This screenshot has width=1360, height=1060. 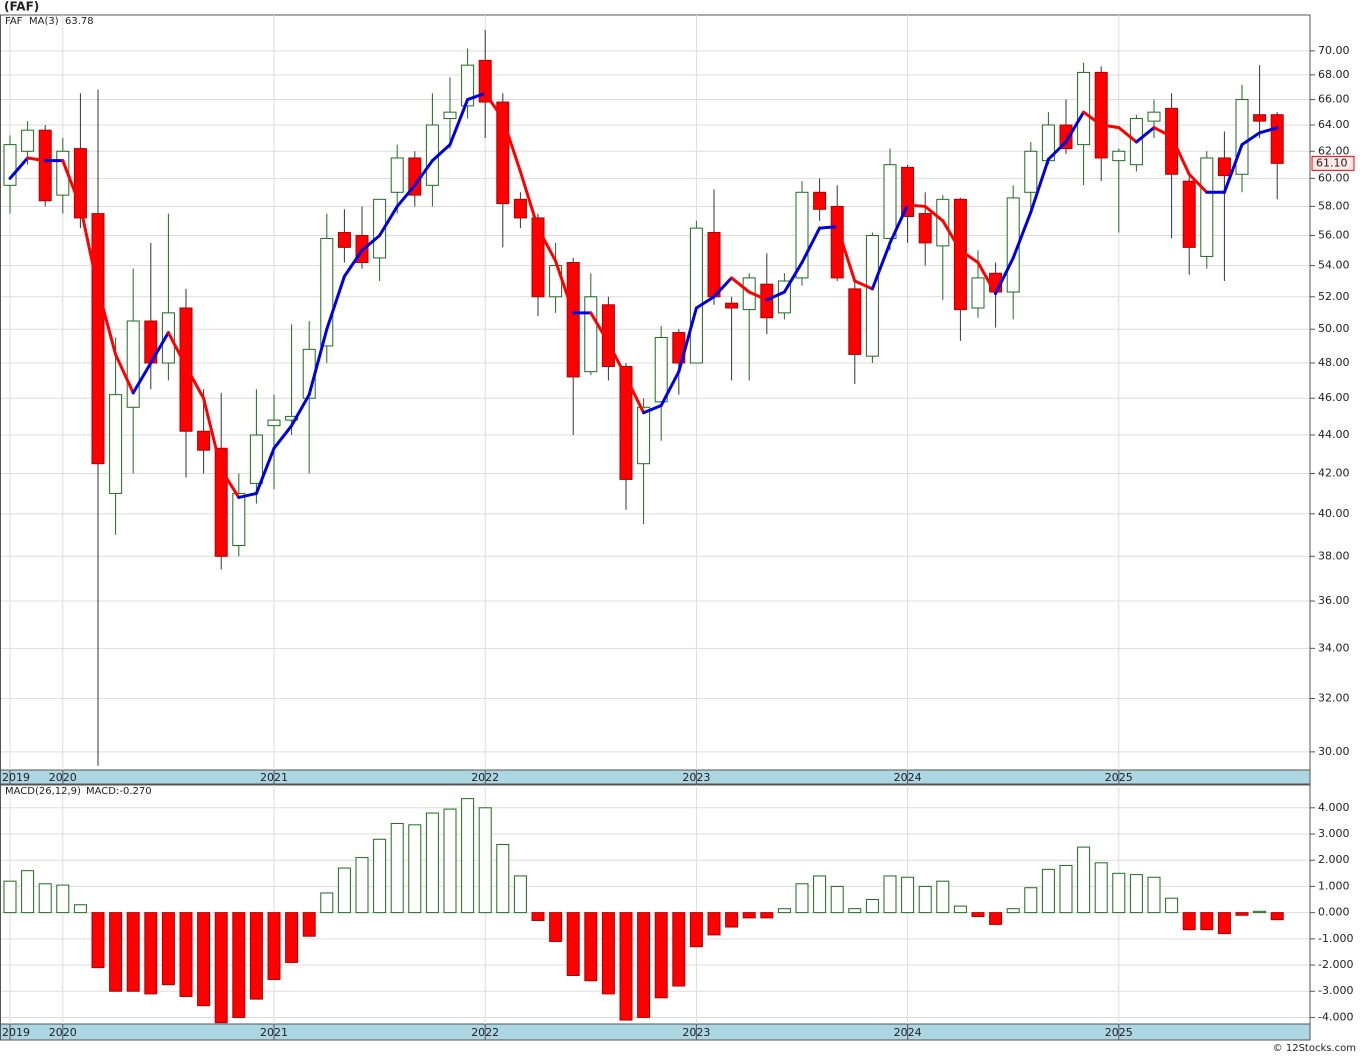 I want to click on y-tick-label: 58.00, so click(x=1334, y=205).